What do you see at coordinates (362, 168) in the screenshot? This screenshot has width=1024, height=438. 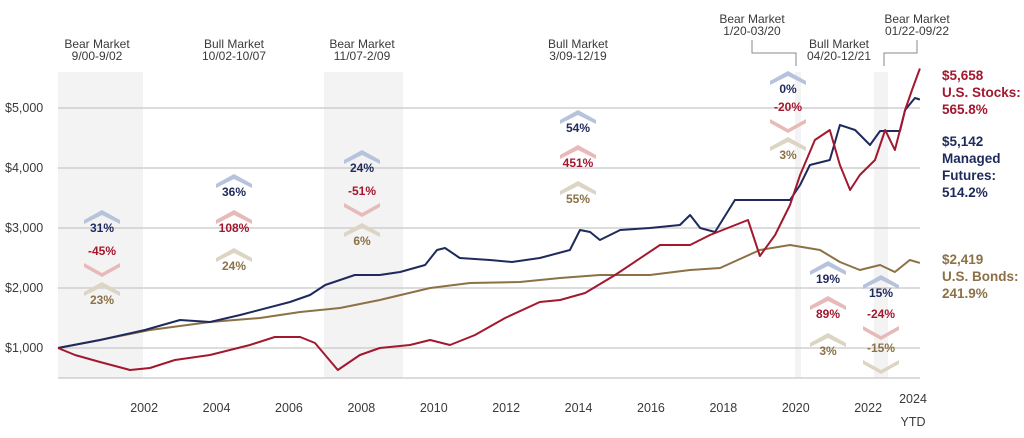 I see `return-managed: 24%` at bounding box center [362, 168].